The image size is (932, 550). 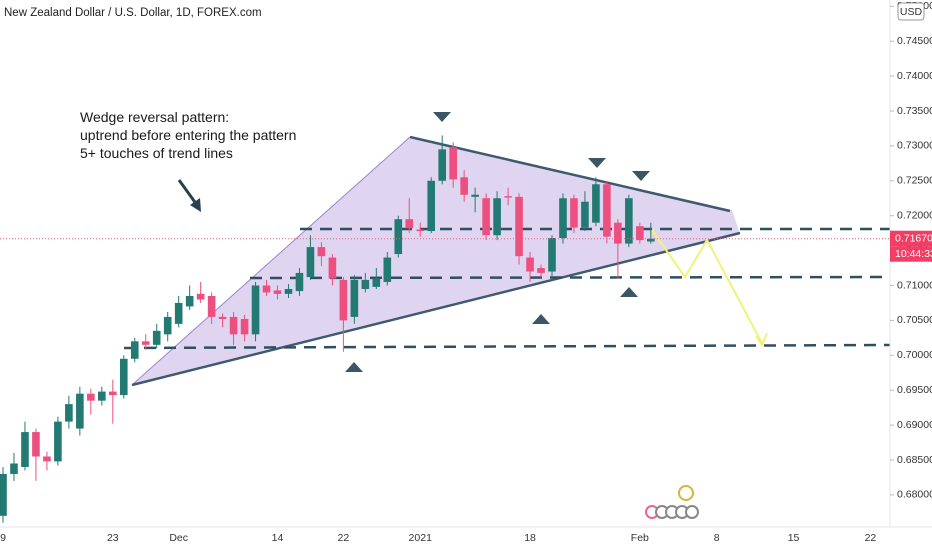 What do you see at coordinates (188, 135) in the screenshot?
I see `annotation: uptrend before entering the pattern` at bounding box center [188, 135].